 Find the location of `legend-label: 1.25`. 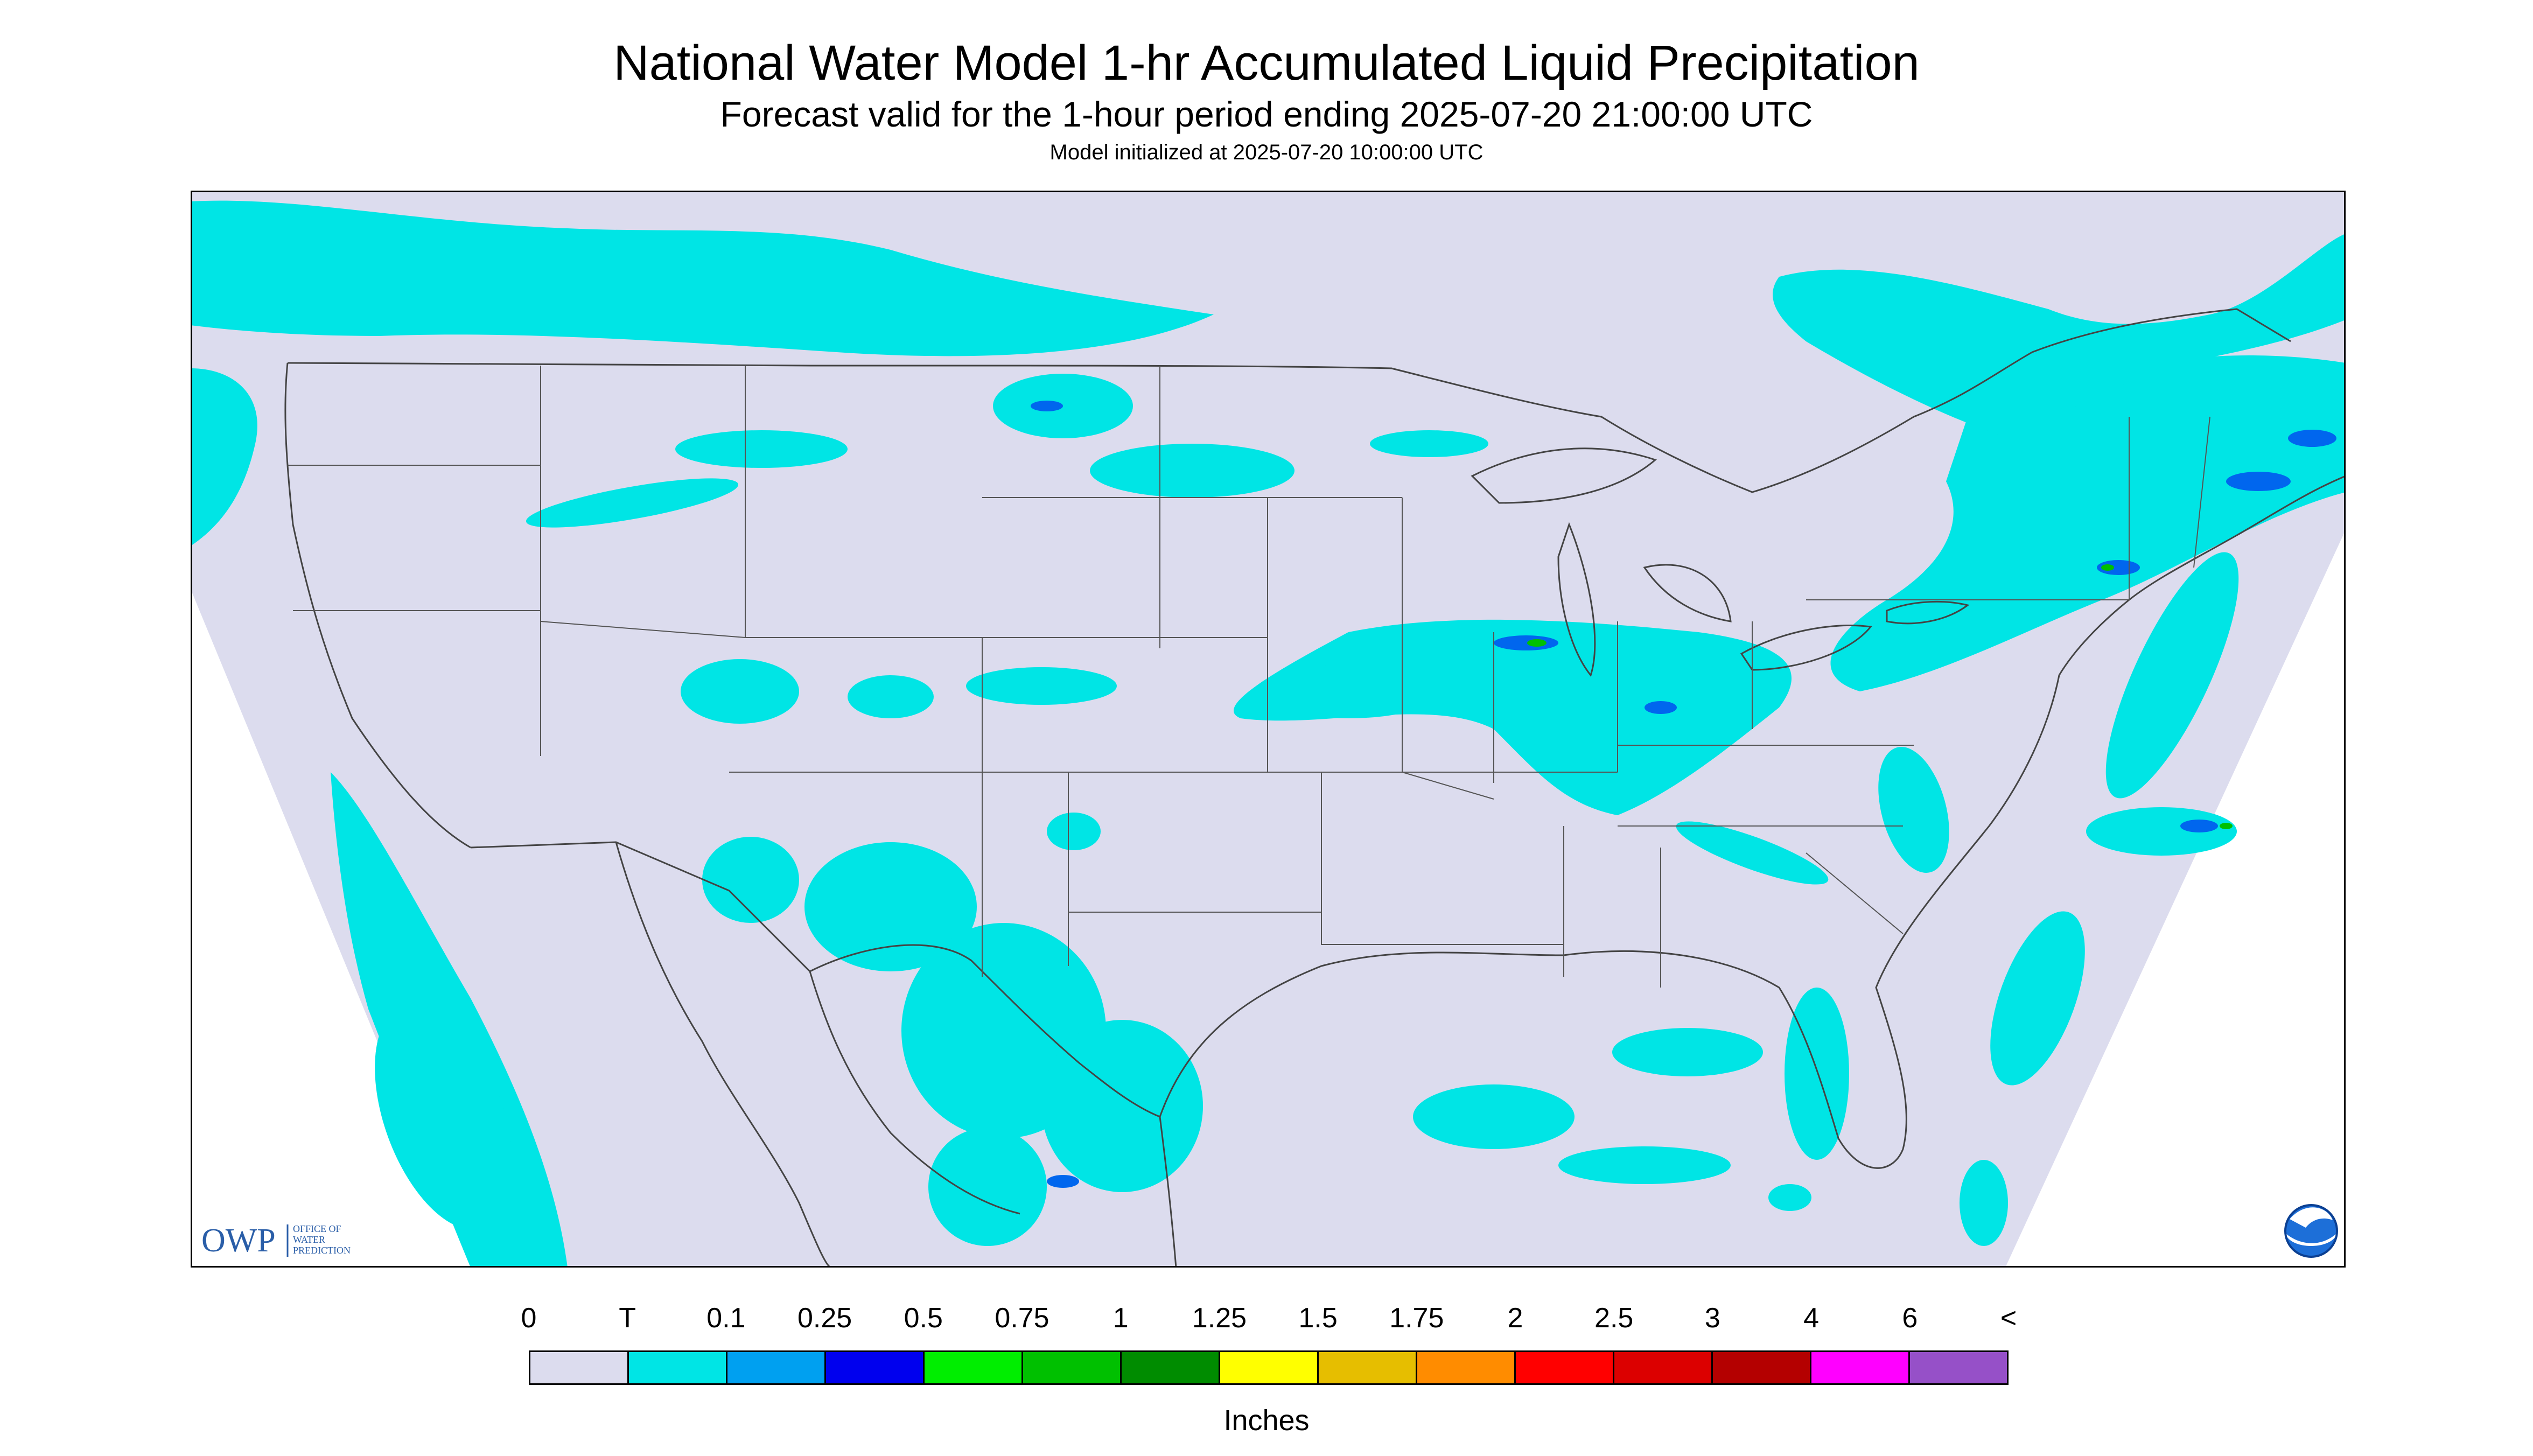

legend-label: 1.25 is located at coordinates (1219, 1318).